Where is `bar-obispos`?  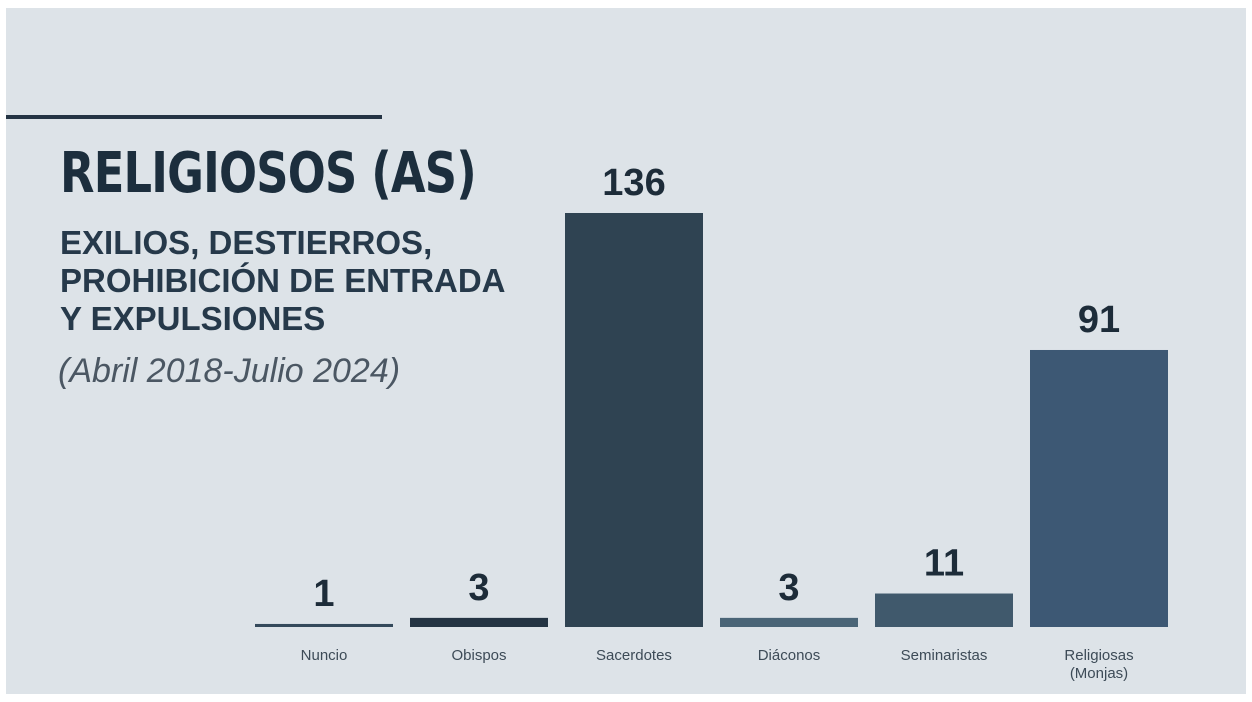
bar-obispos is located at coordinates (479, 622).